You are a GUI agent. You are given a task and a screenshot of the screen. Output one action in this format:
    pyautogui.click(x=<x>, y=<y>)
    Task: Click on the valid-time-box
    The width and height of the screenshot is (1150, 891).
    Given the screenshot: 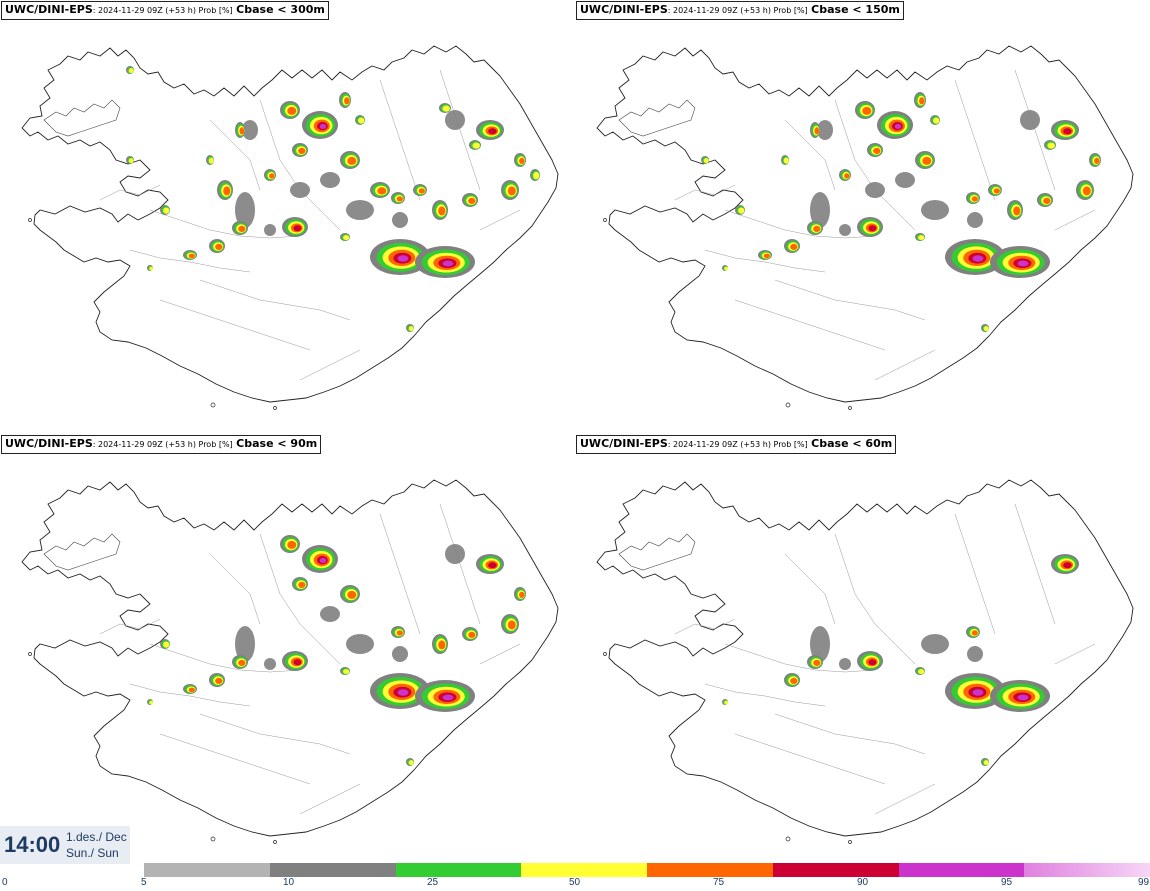 What is the action you would take?
    pyautogui.click(x=65, y=845)
    